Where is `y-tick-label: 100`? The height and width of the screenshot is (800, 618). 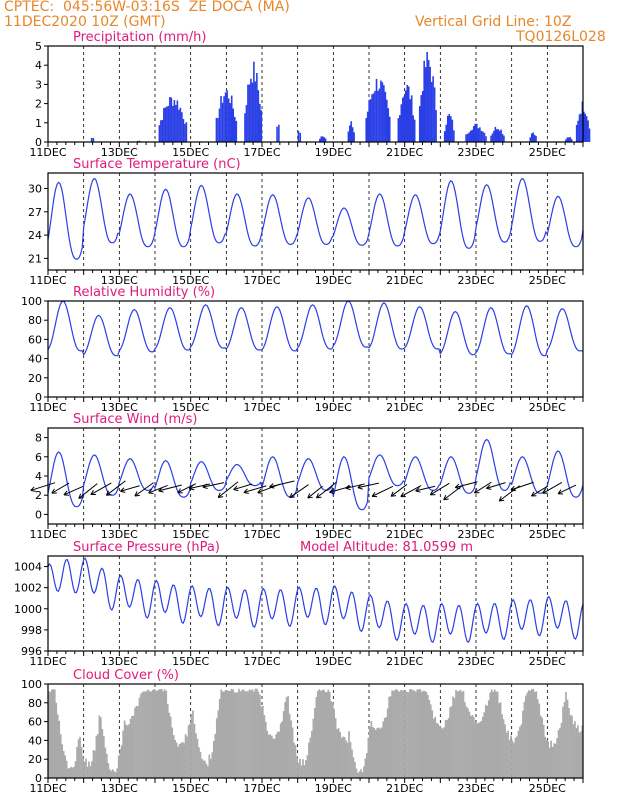
y-tick-label: 100 is located at coordinates (31, 684).